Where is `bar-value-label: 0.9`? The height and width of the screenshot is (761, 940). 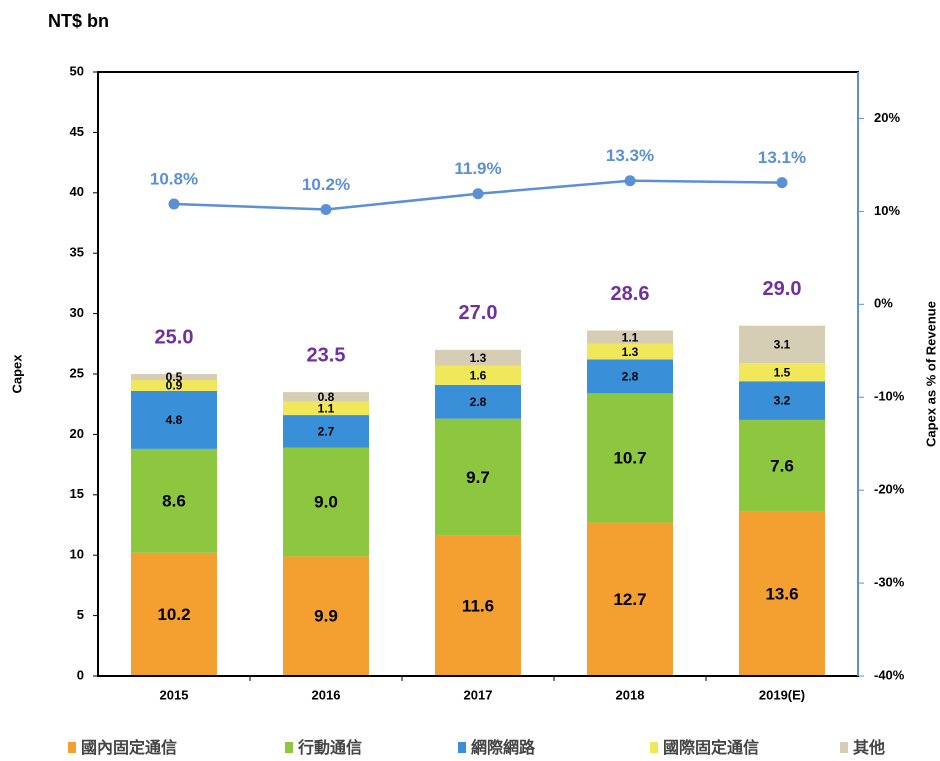 bar-value-label: 0.9 is located at coordinates (174, 386).